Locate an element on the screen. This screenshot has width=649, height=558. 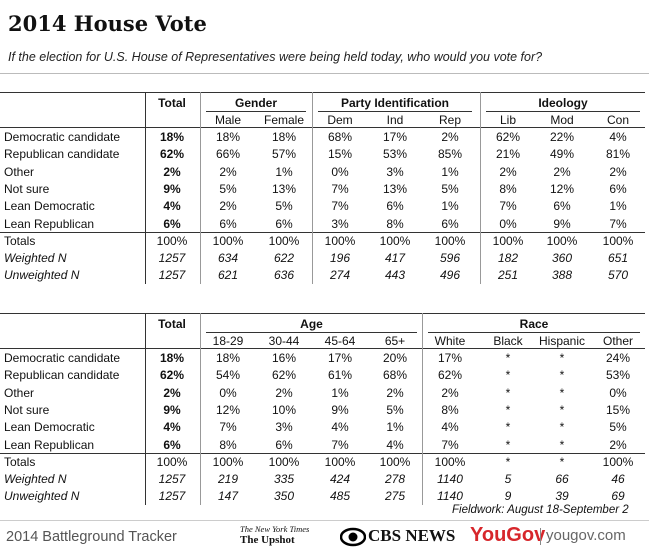
cell: 5% is located at coordinates (618, 427).